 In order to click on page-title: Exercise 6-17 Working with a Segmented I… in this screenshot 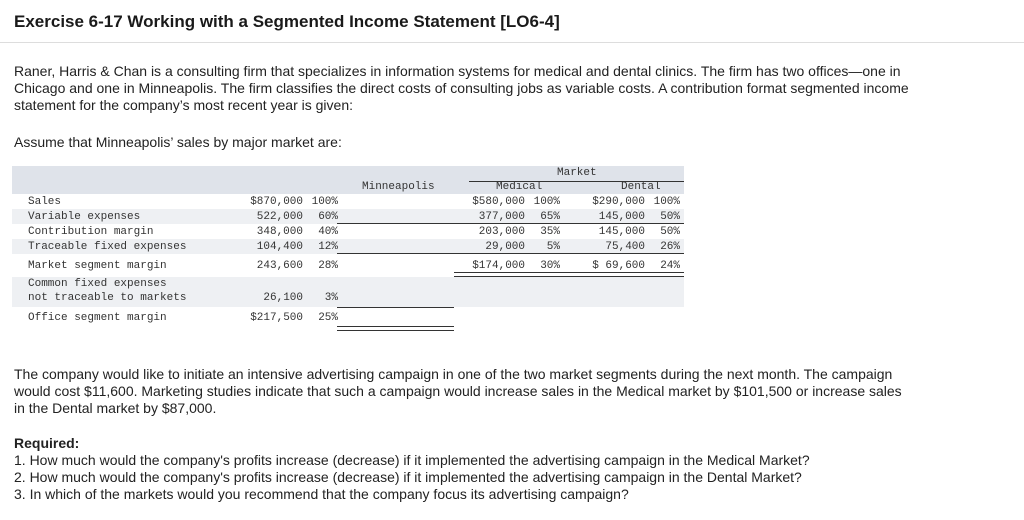, I will do `click(287, 21)`.